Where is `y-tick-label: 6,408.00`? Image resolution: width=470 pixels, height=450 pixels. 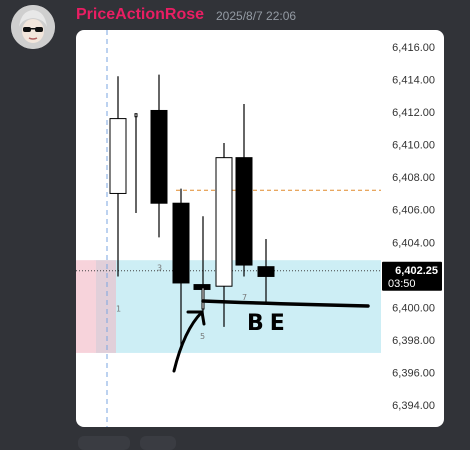 y-tick-label: 6,408.00 is located at coordinates (413, 178).